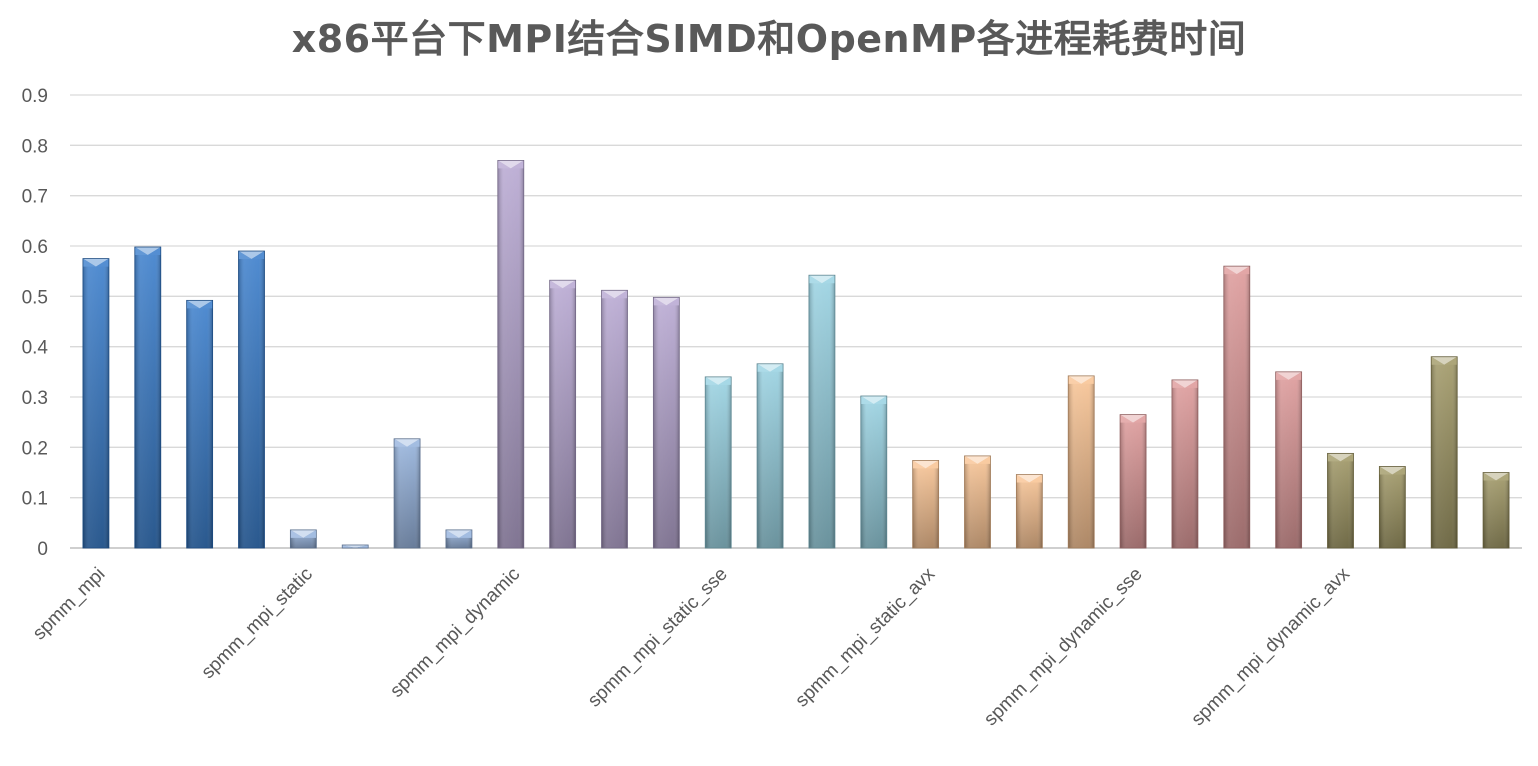  Describe the element at coordinates (35, 348) in the screenshot. I see `y-tick-label: 0.4` at that location.